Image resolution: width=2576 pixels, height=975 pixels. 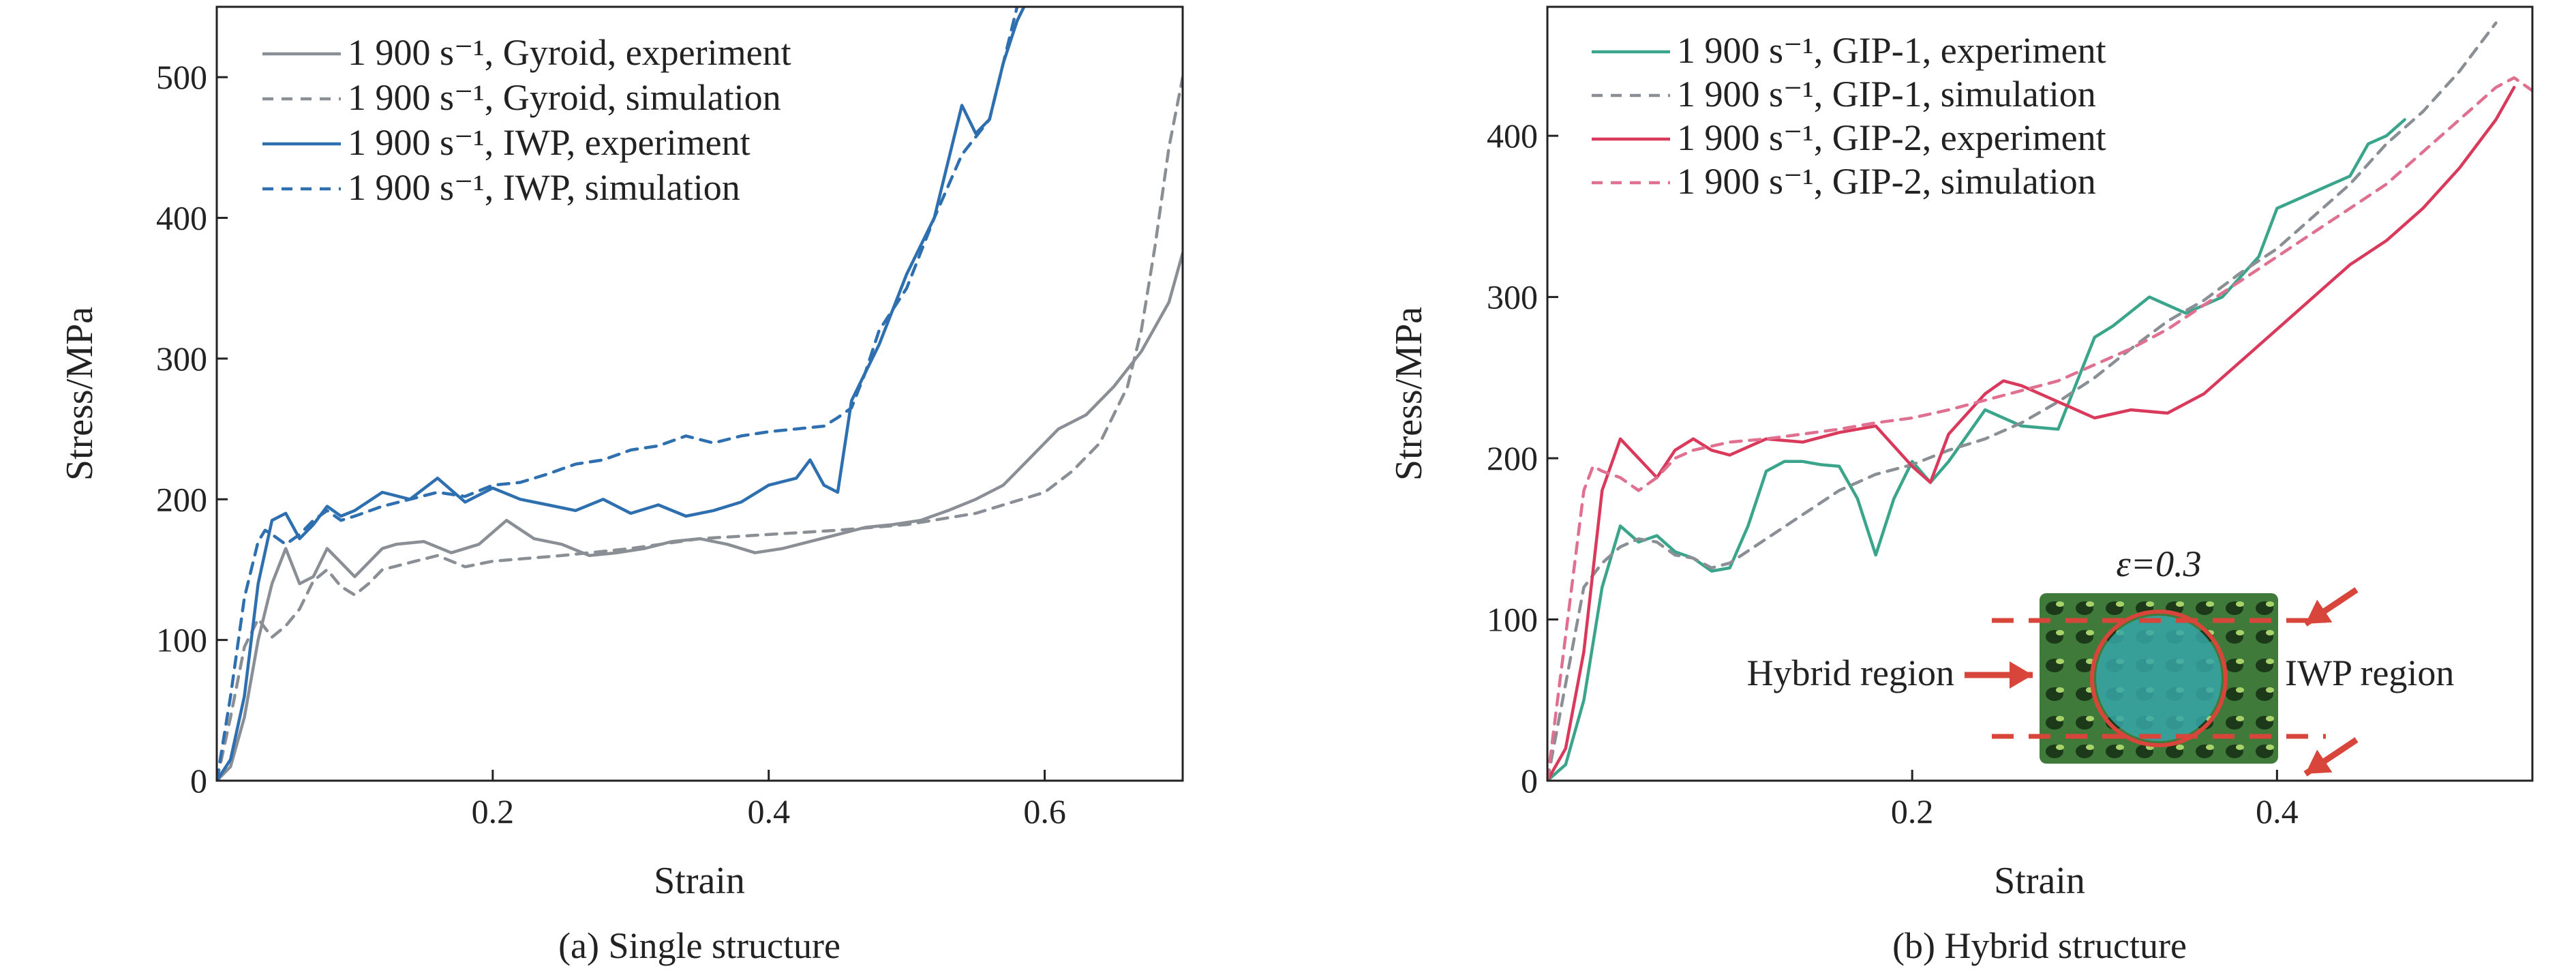 I want to click on legend-entry: 1 900 s⁻¹, GIP-1, simulation, so click(x=1886, y=94).